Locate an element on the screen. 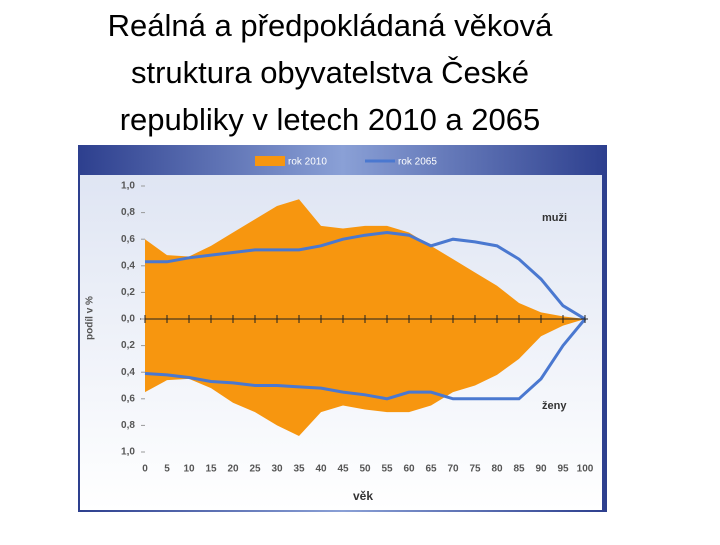  x-tick-label: 10 is located at coordinates (189, 469).